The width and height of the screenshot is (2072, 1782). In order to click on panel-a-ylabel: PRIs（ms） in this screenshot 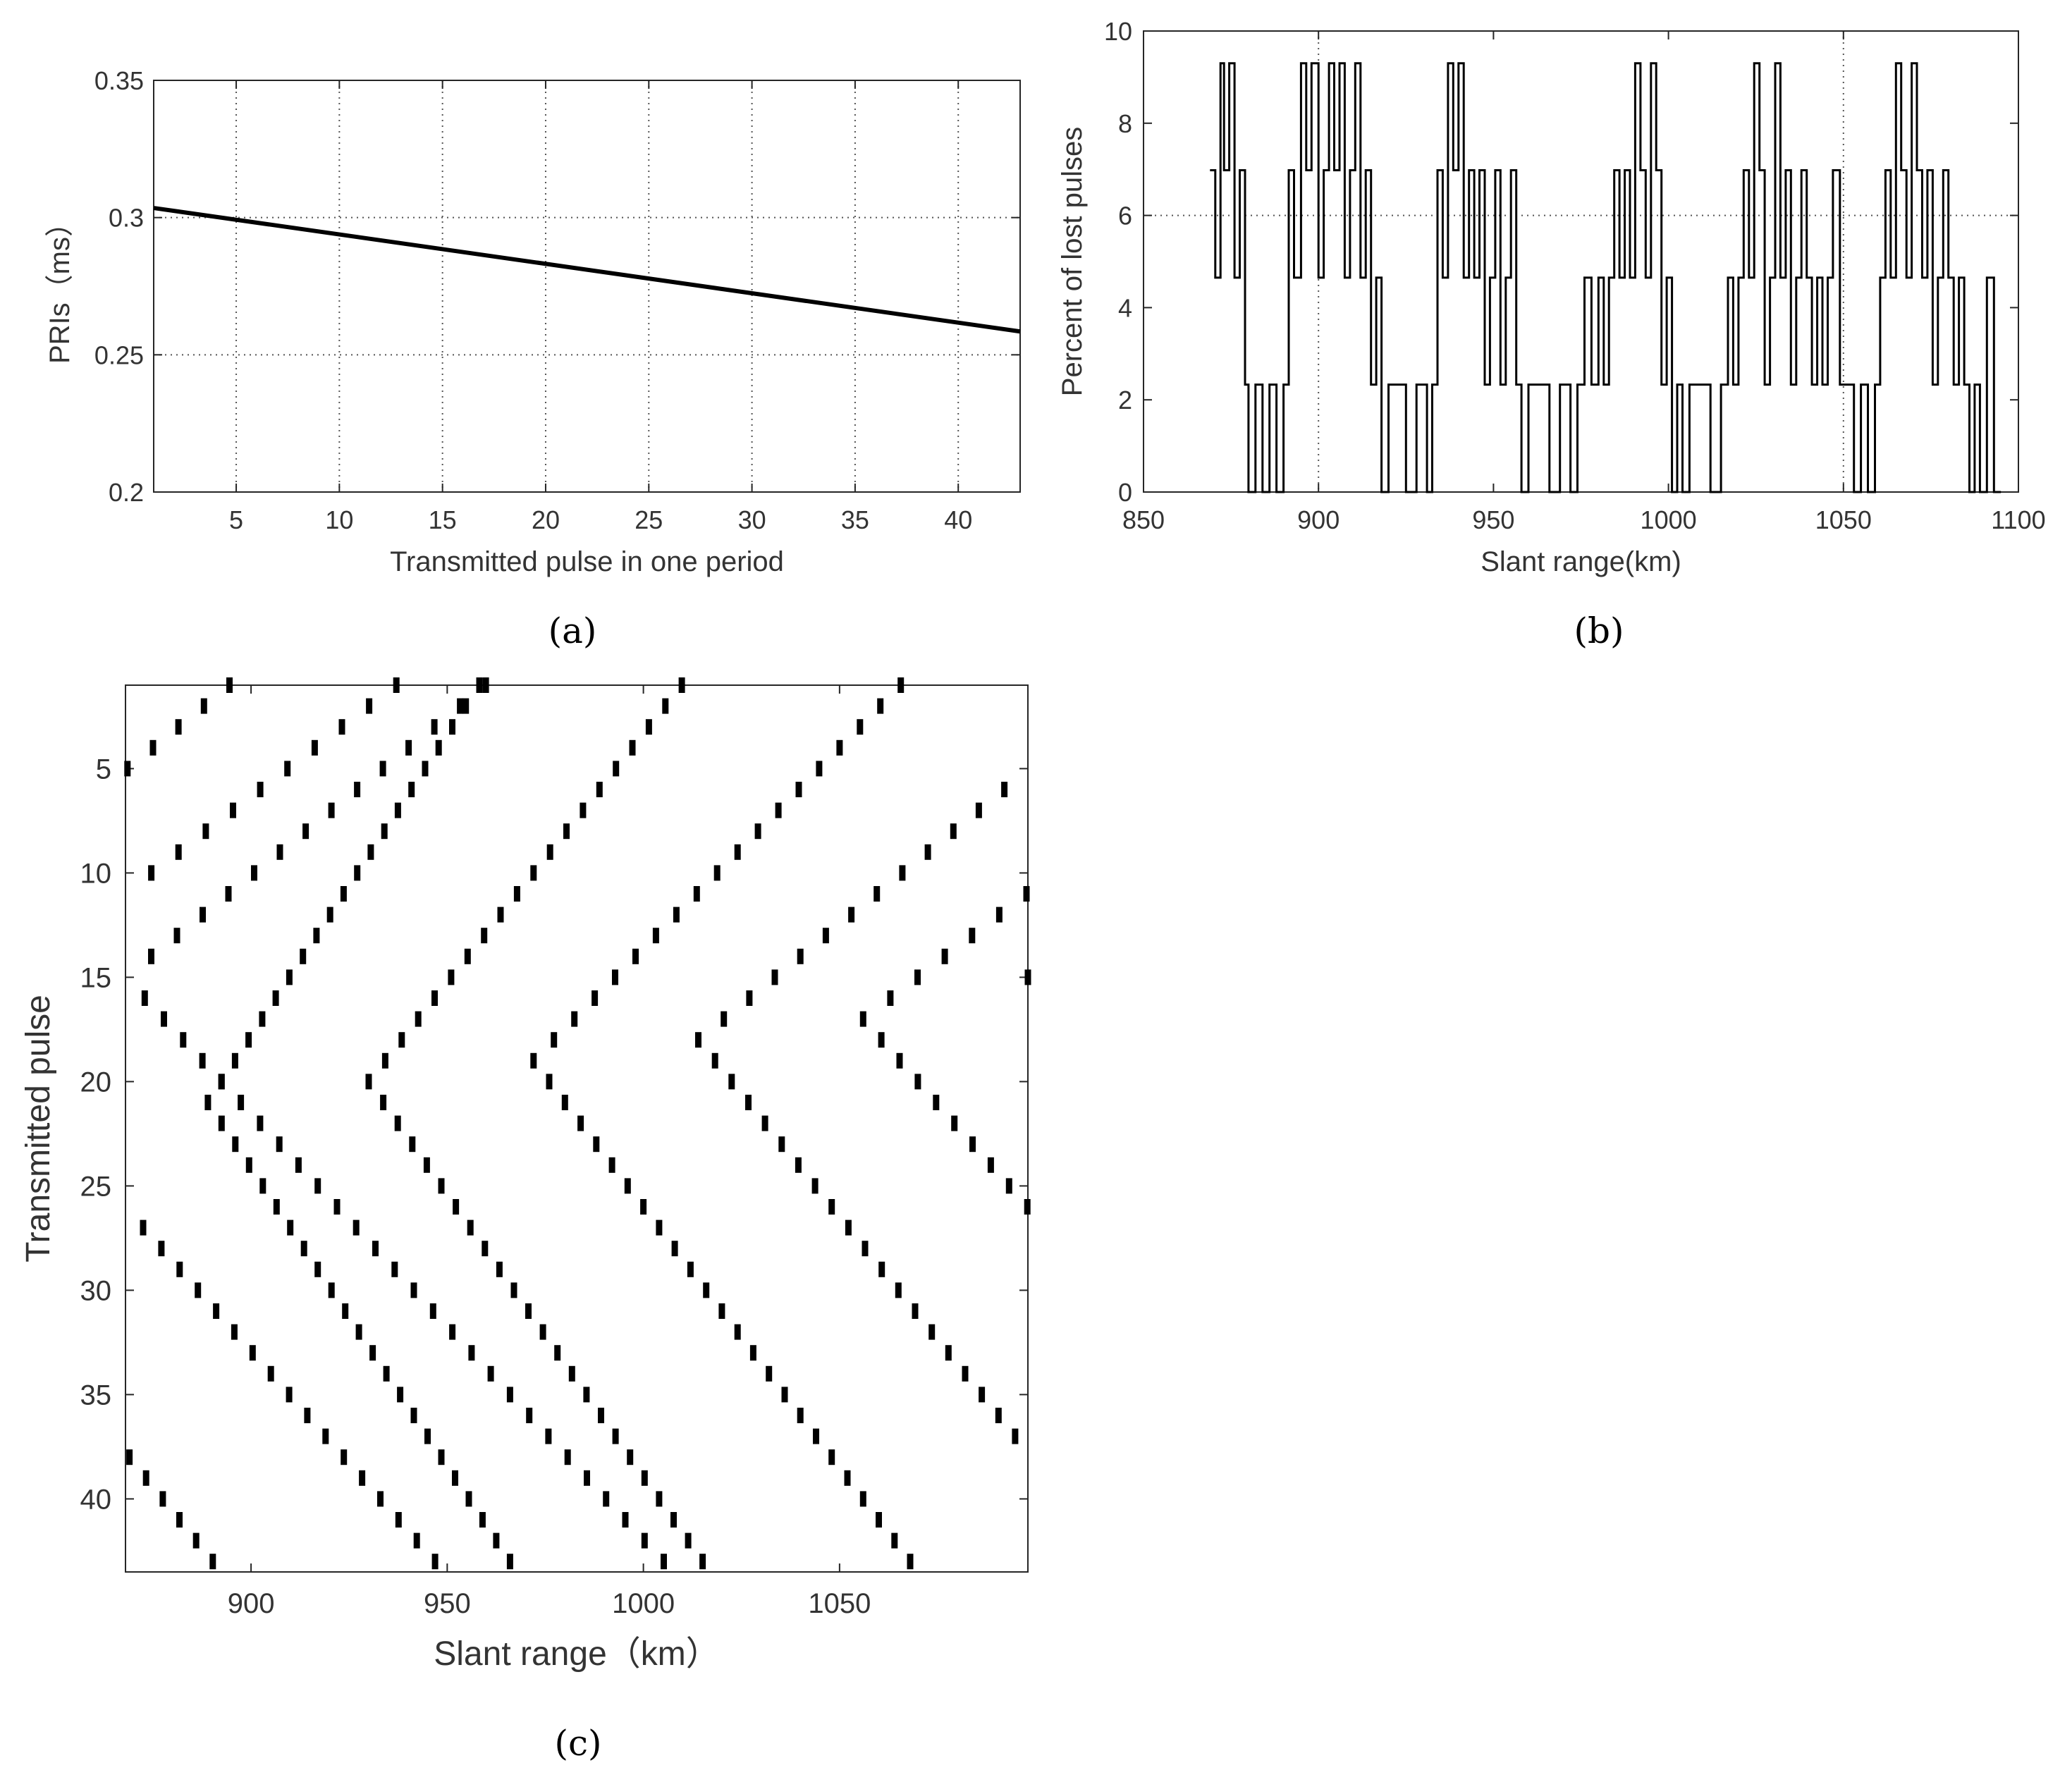, I will do `click(59, 286)`.